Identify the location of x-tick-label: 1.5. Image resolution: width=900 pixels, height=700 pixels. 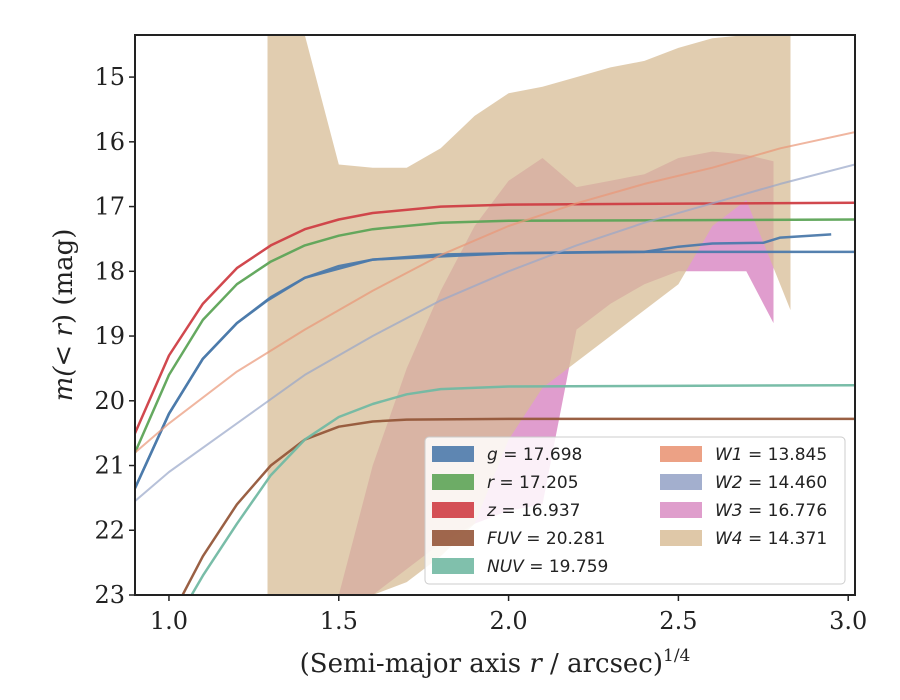
(339, 621).